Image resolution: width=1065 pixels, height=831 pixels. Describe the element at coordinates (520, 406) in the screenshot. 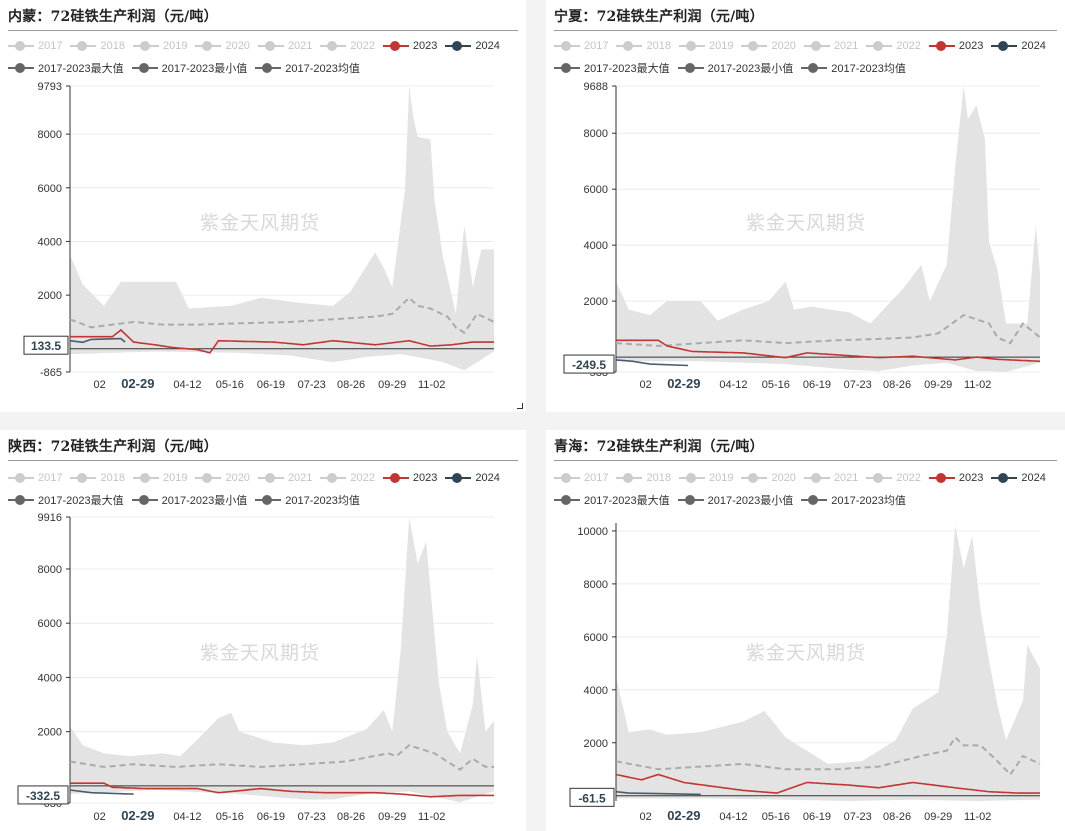

I see `resize-handle-icon` at that location.